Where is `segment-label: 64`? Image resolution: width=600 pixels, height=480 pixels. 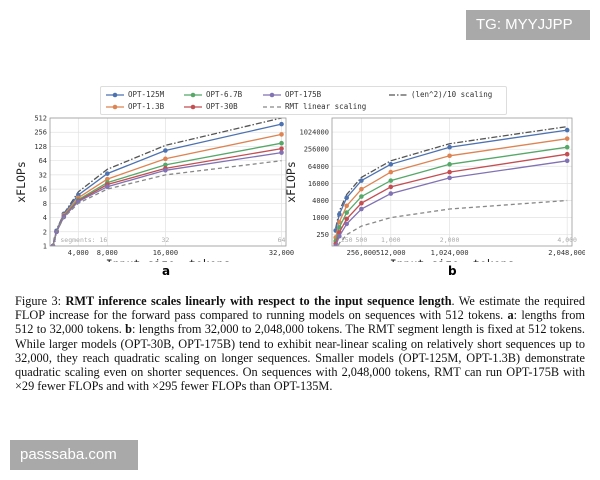 segment-label: 64 is located at coordinates (282, 240).